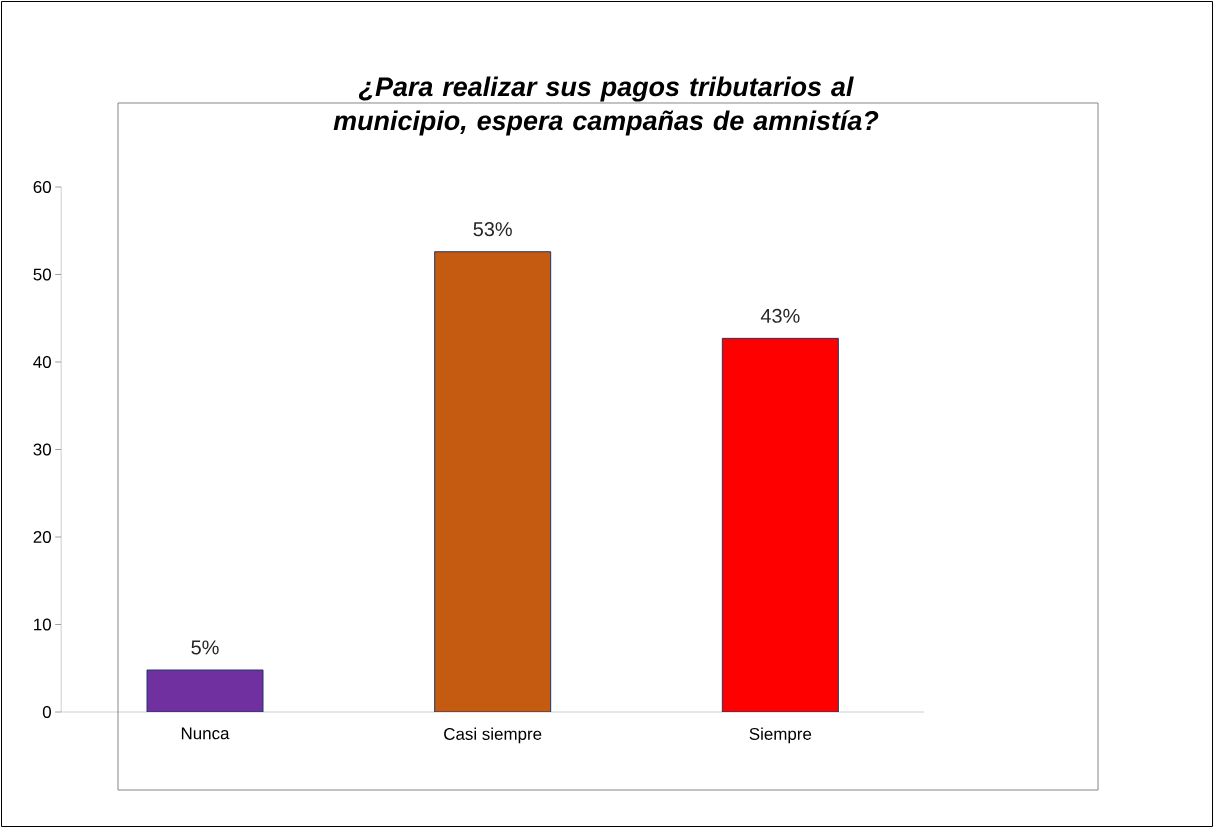 Image resolution: width=1214 pixels, height=828 pixels. I want to click on y-tick-label: 50, so click(42, 274).